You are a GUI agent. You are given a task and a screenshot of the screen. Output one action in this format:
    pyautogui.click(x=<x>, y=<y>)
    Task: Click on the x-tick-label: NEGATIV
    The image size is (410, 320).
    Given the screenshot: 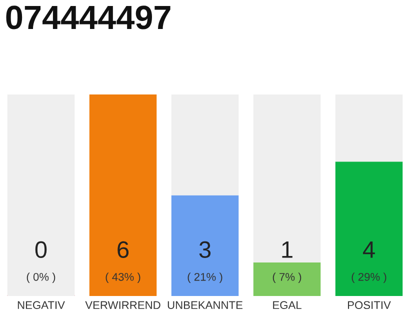 What is the action you would take?
    pyautogui.click(x=41, y=305)
    